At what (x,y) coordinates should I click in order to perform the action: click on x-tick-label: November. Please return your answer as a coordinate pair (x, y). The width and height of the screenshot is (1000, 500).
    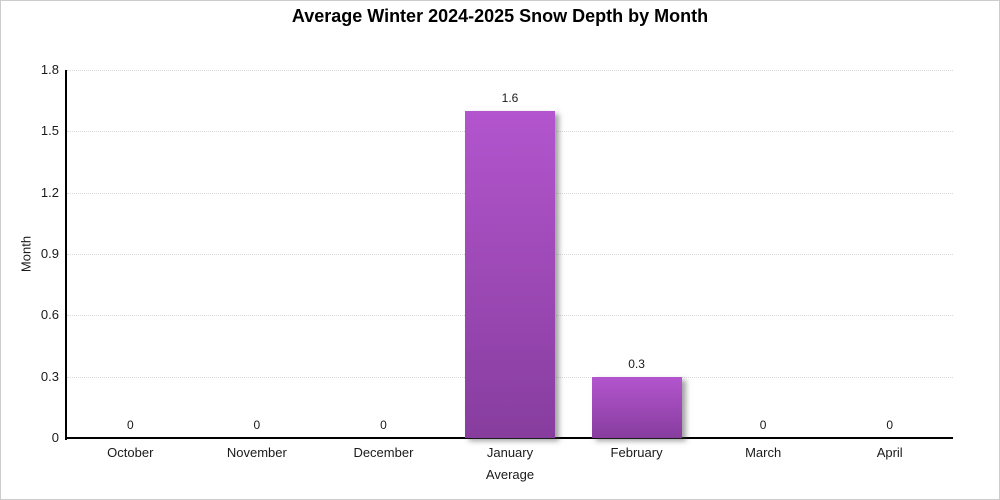
    Looking at the image, I should click on (256, 452).